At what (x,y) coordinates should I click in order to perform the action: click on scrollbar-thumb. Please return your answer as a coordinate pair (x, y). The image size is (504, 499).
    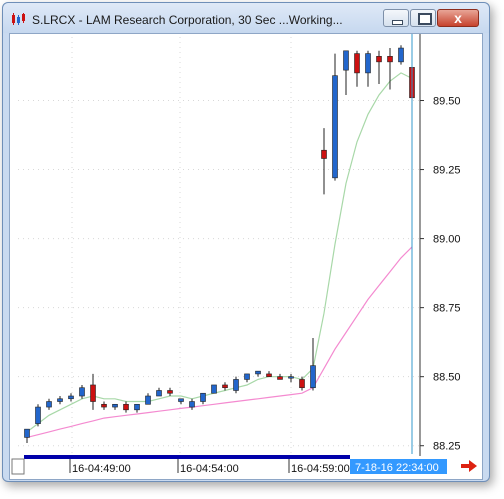
    Looking at the image, I should click on (187, 457).